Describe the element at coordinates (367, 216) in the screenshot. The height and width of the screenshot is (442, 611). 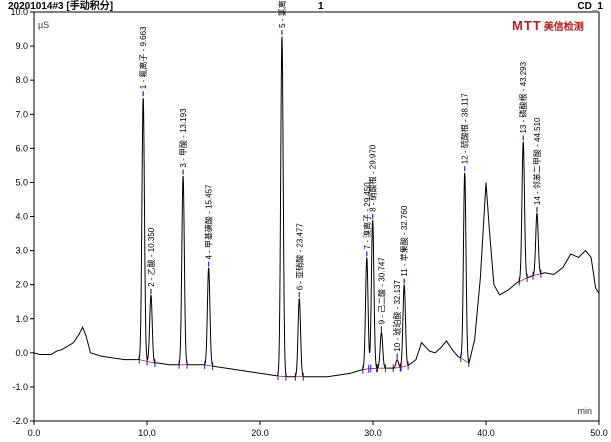
I see `peak-label: 7 - 溴离子 - 29.450` at that location.